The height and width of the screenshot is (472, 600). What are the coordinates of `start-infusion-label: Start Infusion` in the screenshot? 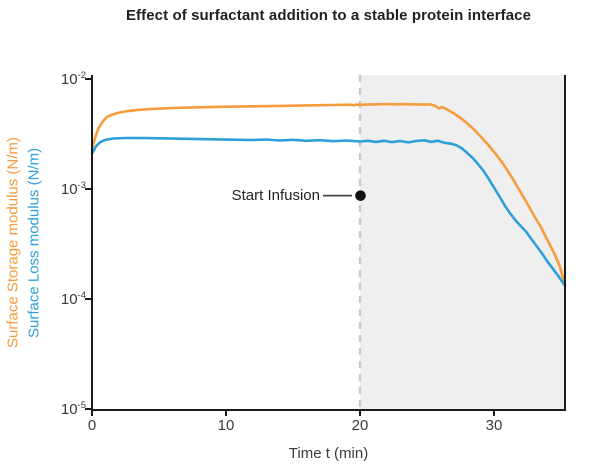 It's located at (275, 195).